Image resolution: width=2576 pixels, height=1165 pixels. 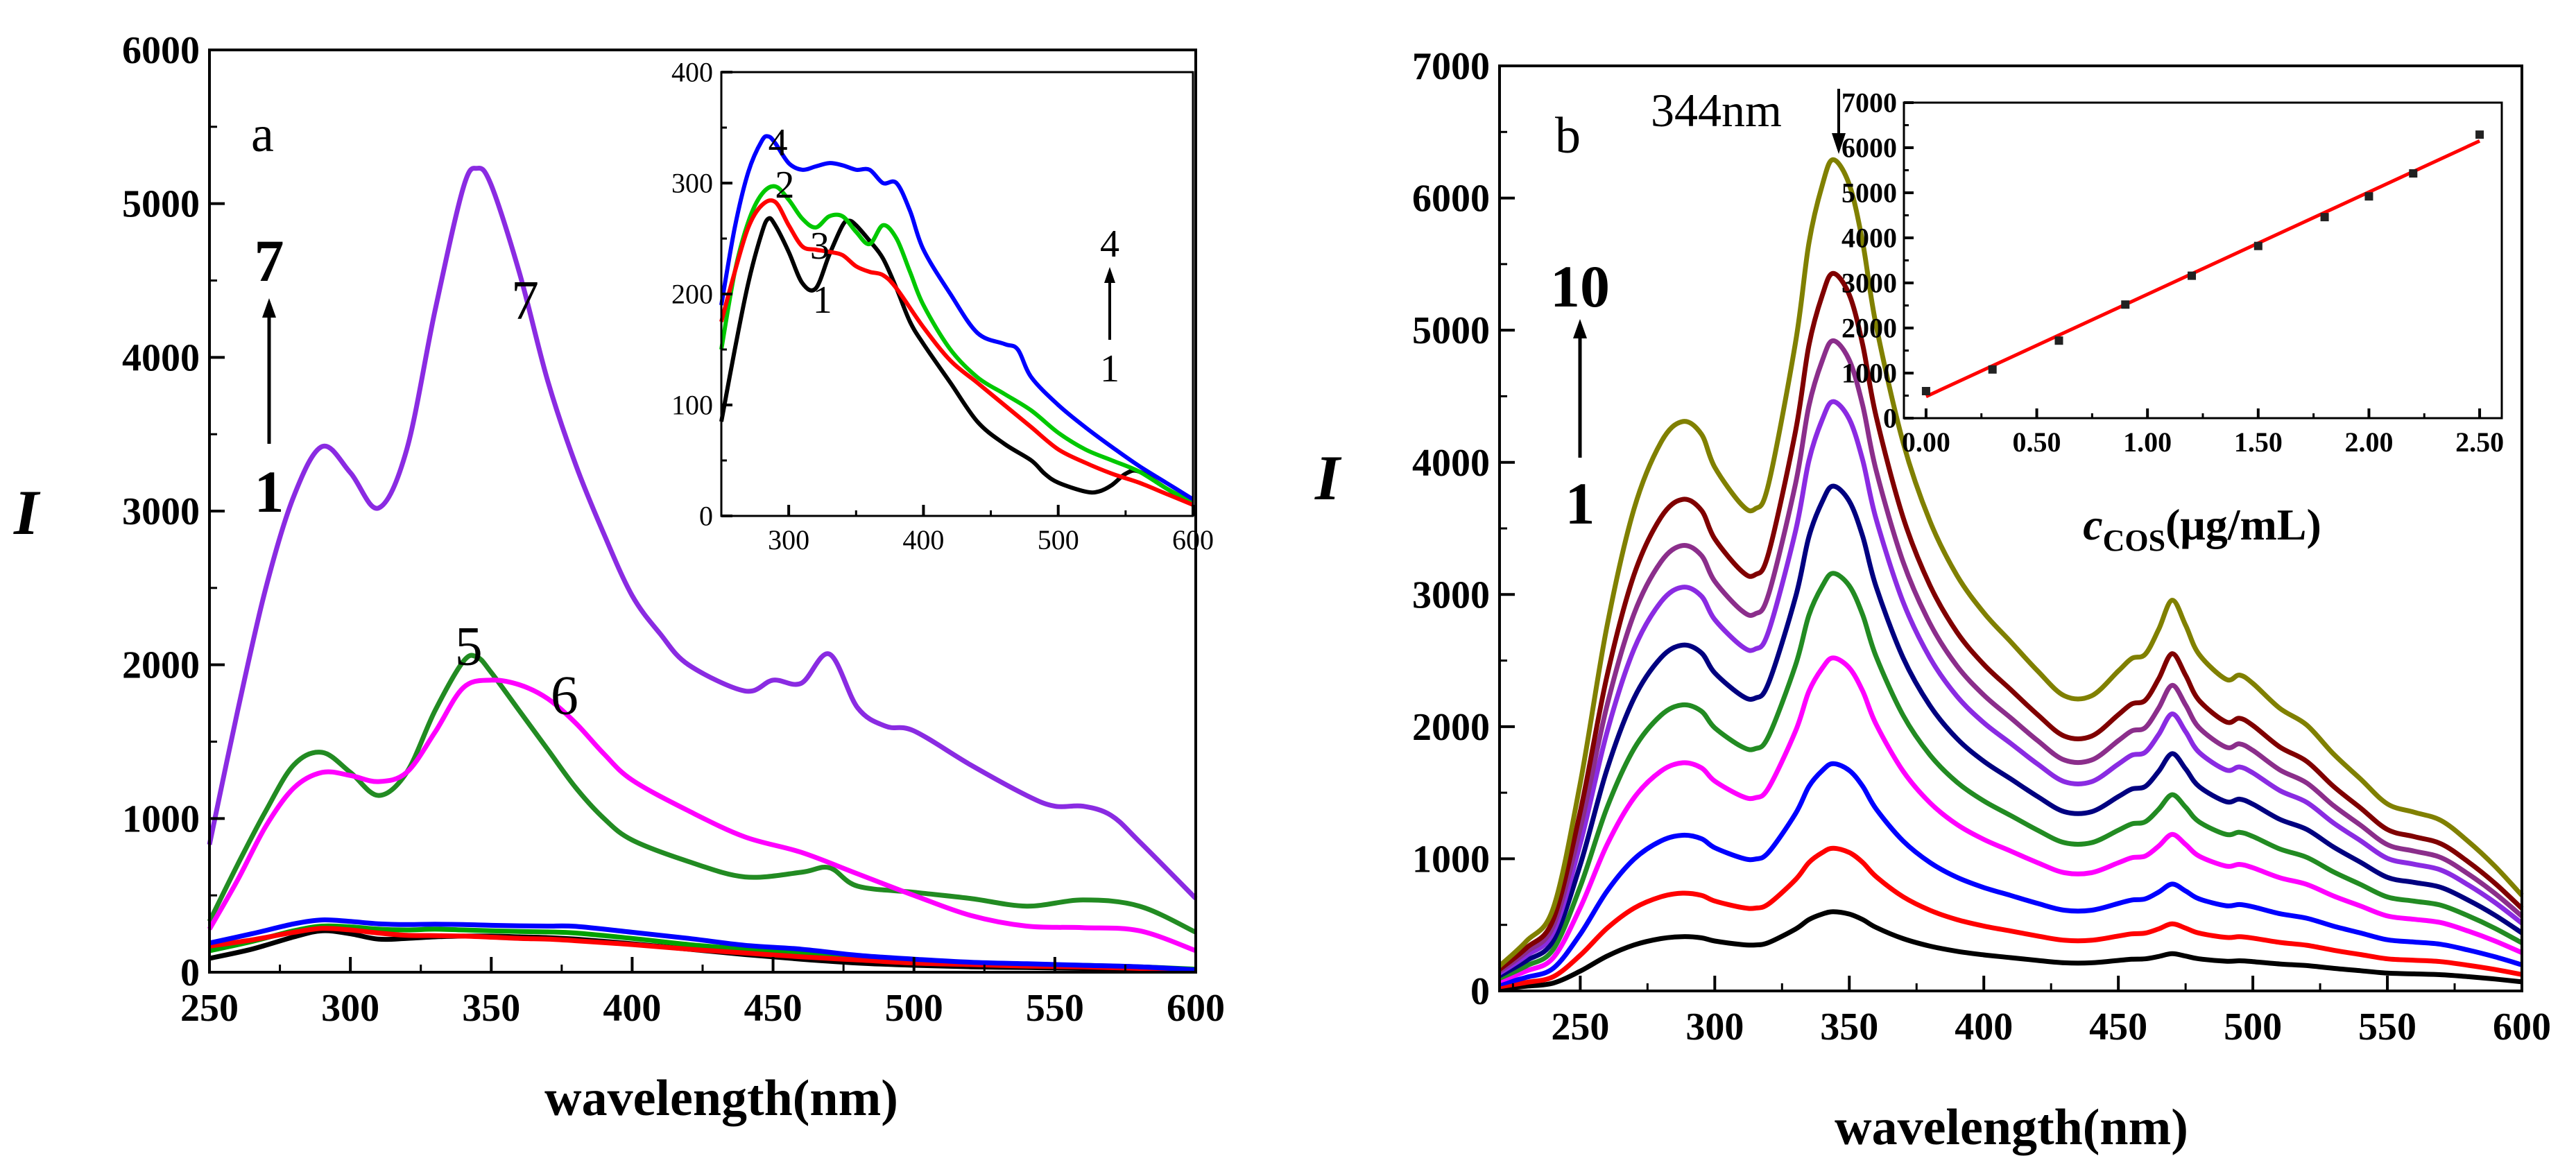 I want to click on panel-b-inset-xtick-label: 0.00, so click(x=1926, y=442).